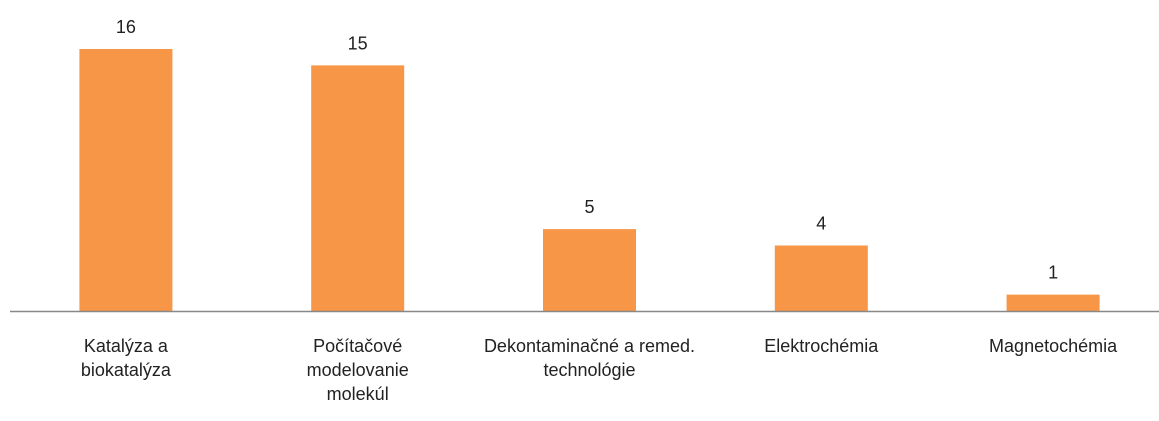  What do you see at coordinates (821, 224) in the screenshot?
I see `value-label: 4` at bounding box center [821, 224].